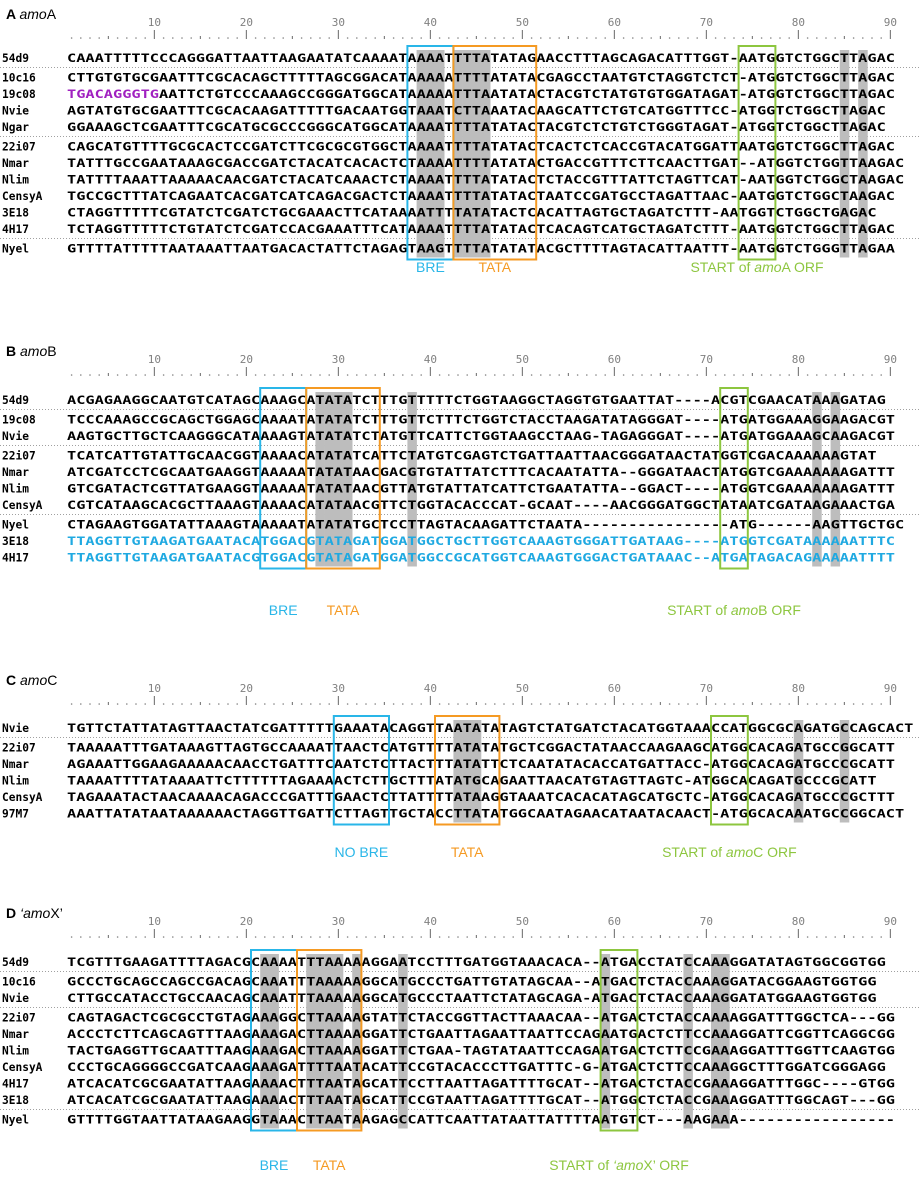 Image resolution: width=921 pixels, height=1181 pixels. I want to click on gene-suffix: A, so click(52, 14).